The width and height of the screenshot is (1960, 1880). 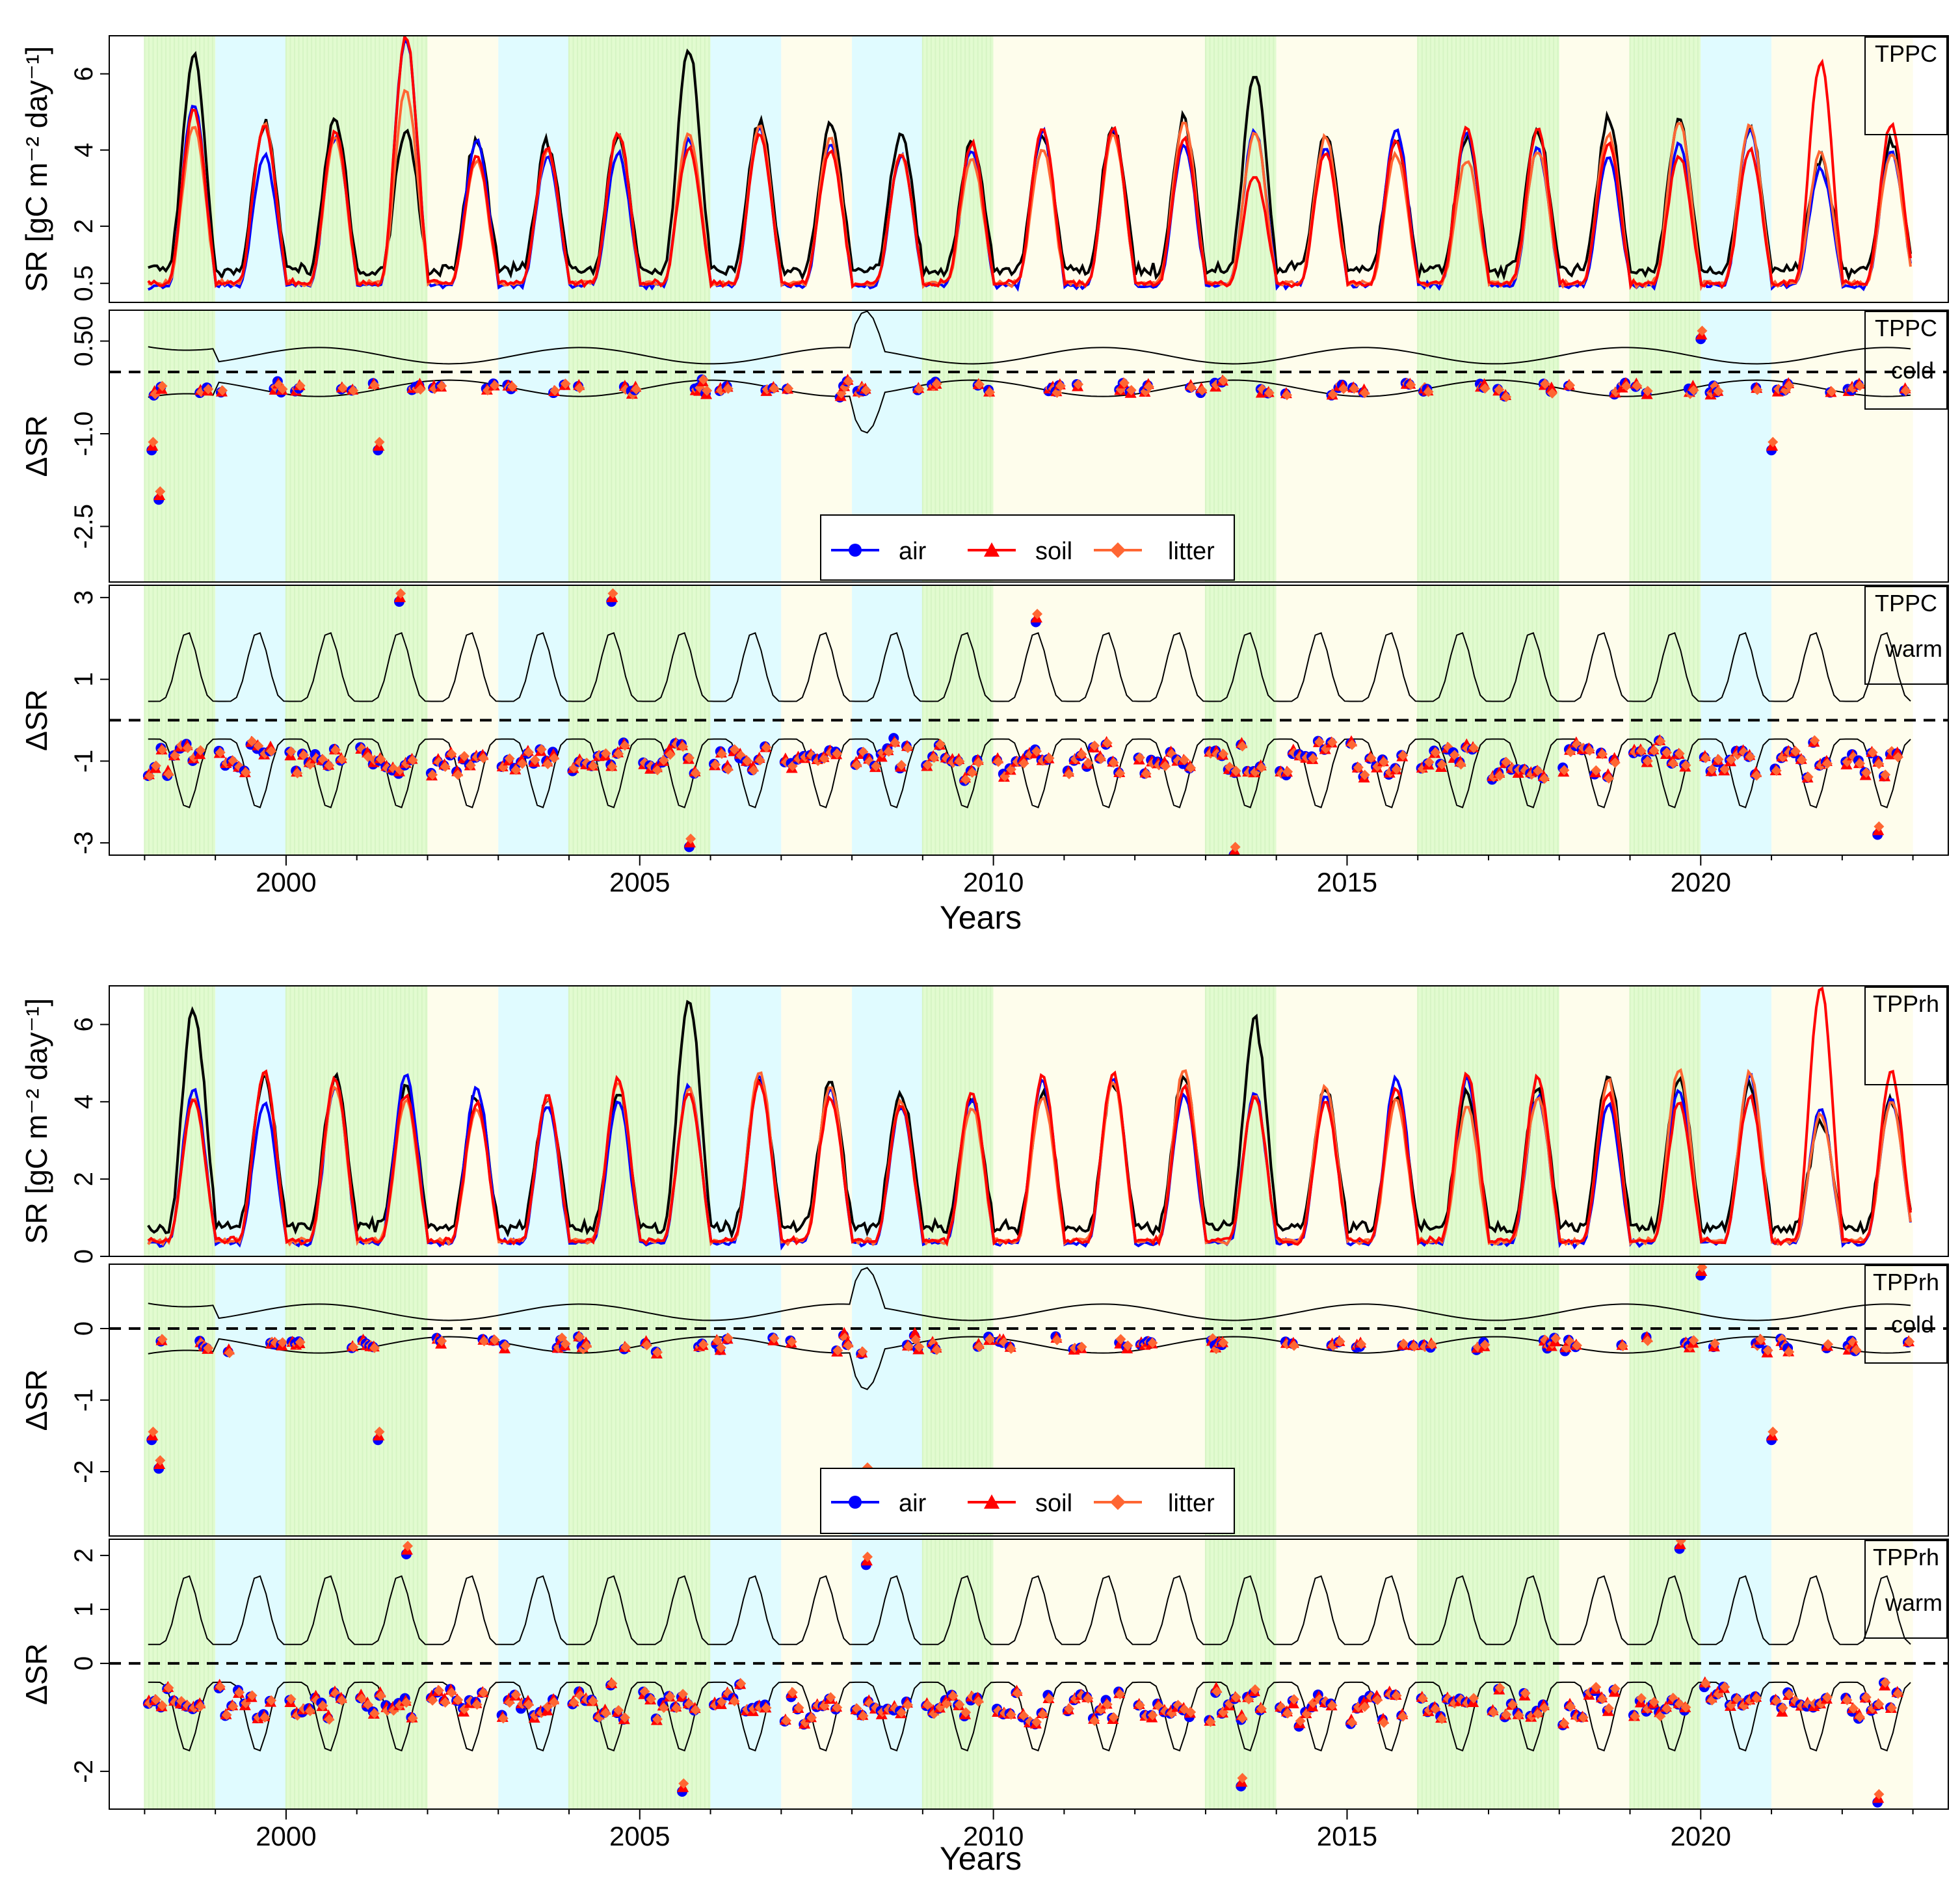 What do you see at coordinates (84, 226) in the screenshot?
I see `y-tick-label: 2` at bounding box center [84, 226].